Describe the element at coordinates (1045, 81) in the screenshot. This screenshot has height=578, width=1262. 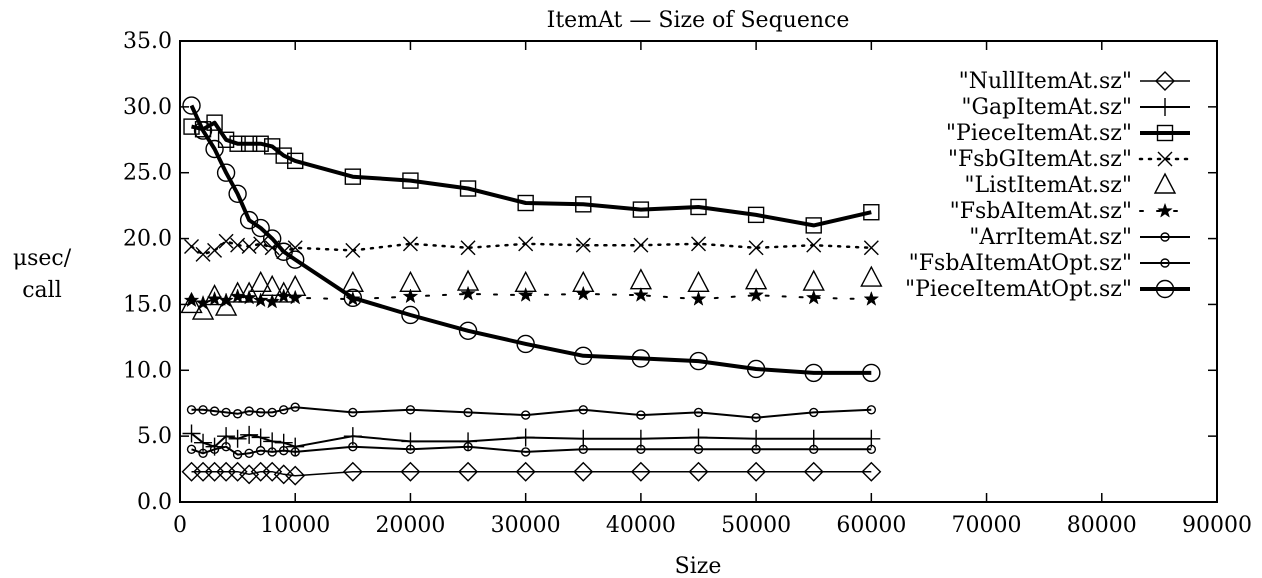
I see `legend-label: "NullItemAt.sz"` at that location.